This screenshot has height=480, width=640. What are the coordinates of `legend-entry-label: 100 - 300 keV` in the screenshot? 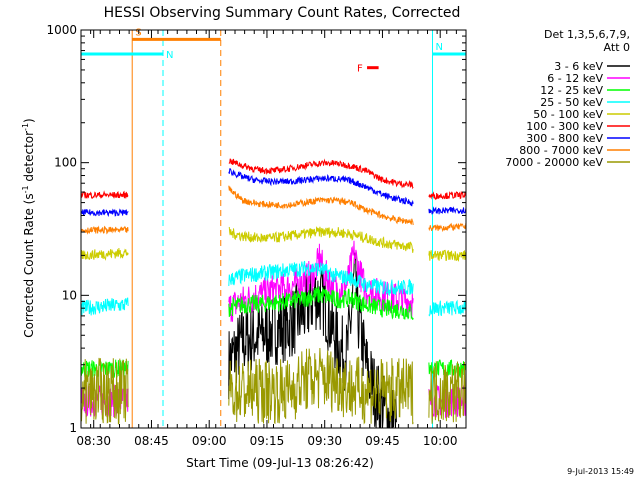 It's located at (564, 126).